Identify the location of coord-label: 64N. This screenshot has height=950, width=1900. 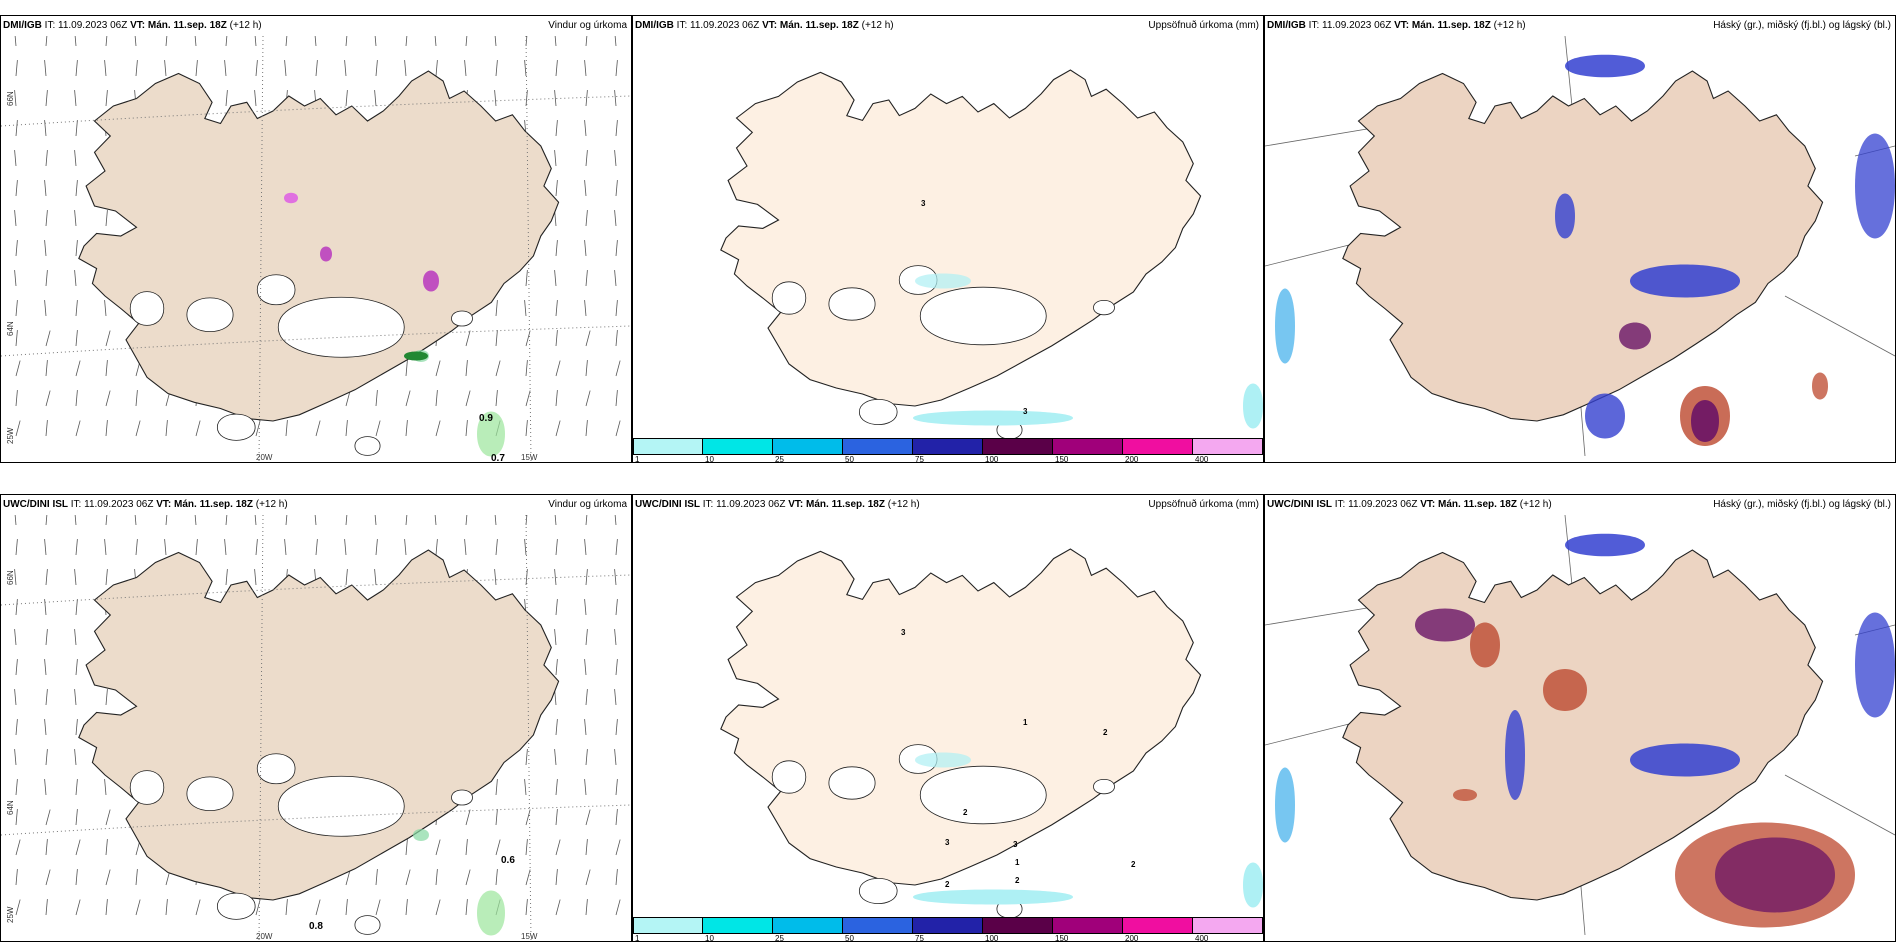
(10, 807).